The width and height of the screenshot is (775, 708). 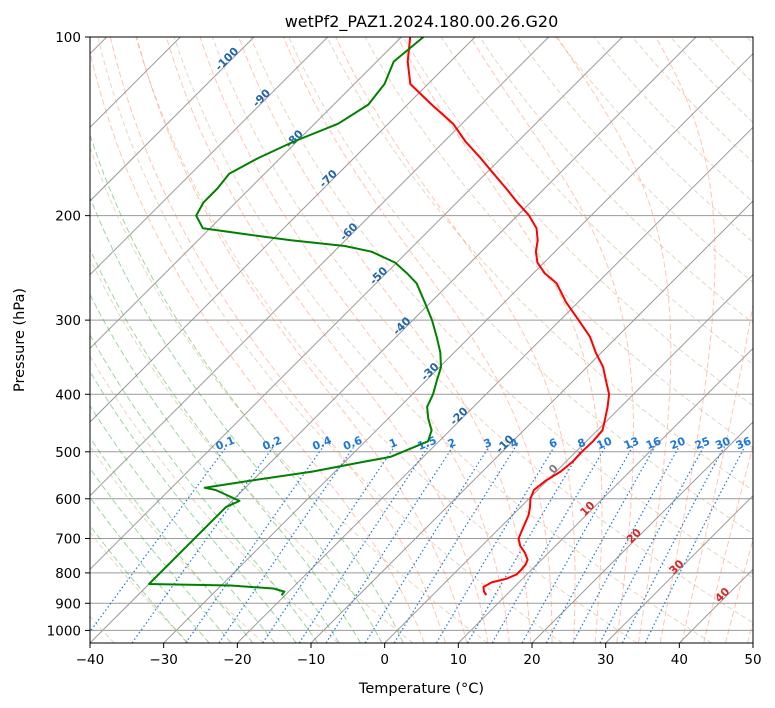 What do you see at coordinates (384, 660) in the screenshot?
I see `x-tick-label: 0` at bounding box center [384, 660].